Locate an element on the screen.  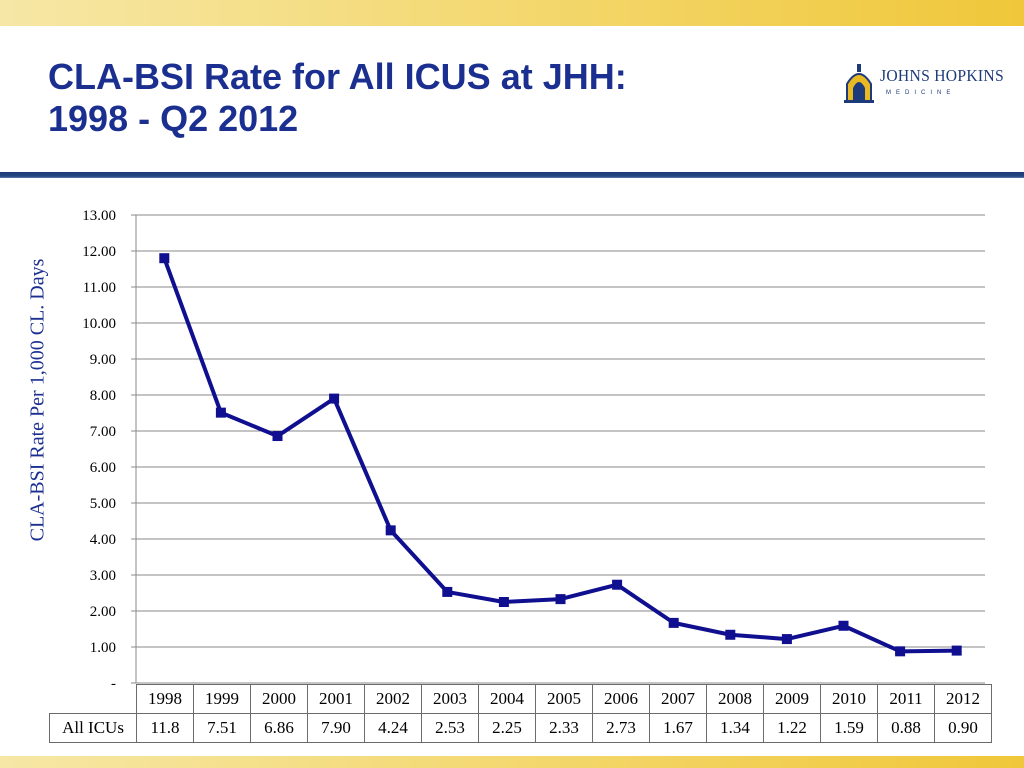
table-year-cell: 2012 is located at coordinates (963, 699).